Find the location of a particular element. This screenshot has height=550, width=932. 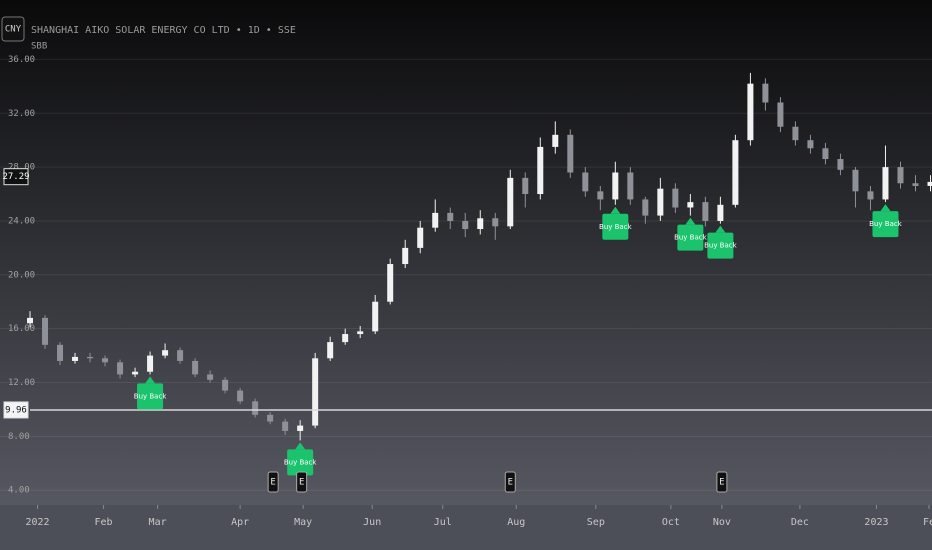

x-tick-label: Nov is located at coordinates (722, 522).